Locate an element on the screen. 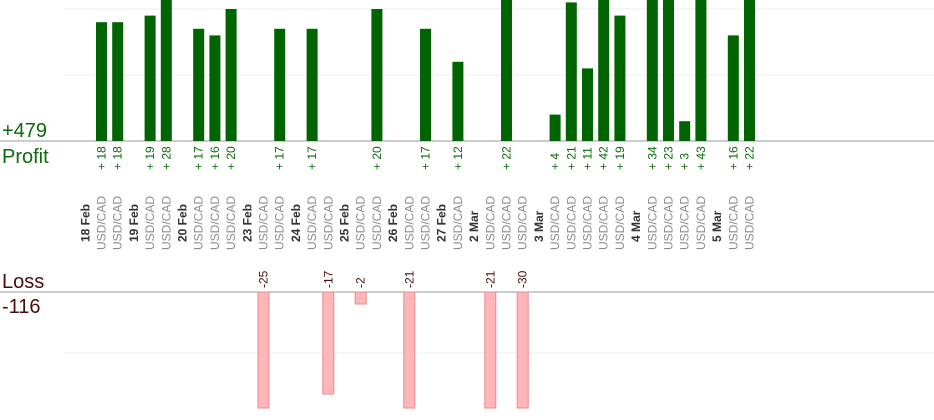 The image size is (934, 420). date-label: 2 Mar is located at coordinates (474, 226).